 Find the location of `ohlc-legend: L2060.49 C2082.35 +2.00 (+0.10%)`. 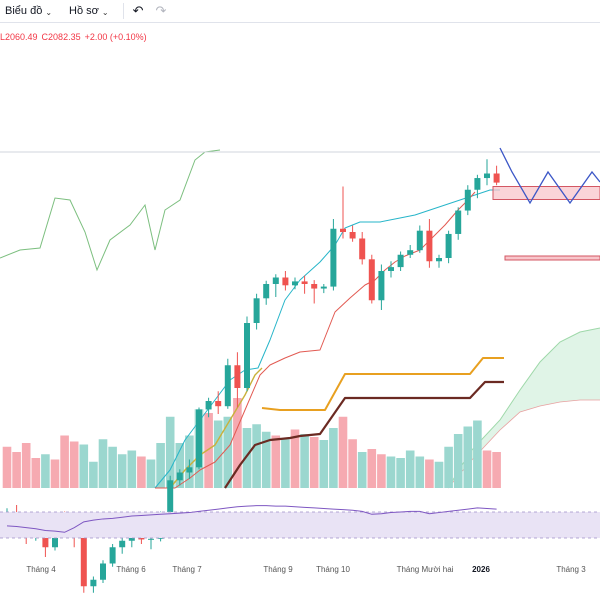

ohlc-legend: L2060.49 C2082.35 +2.00 (+0.10%) is located at coordinates (73, 37).